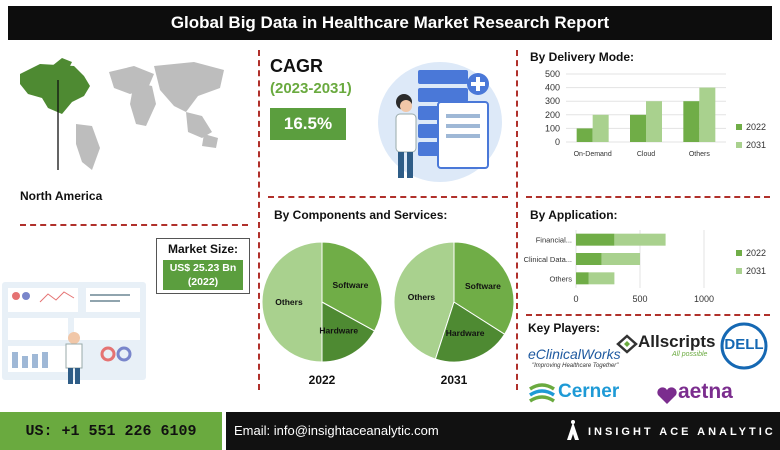  Describe the element at coordinates (560, 278) in the screenshot. I see `y-tick-label: Others` at that location.